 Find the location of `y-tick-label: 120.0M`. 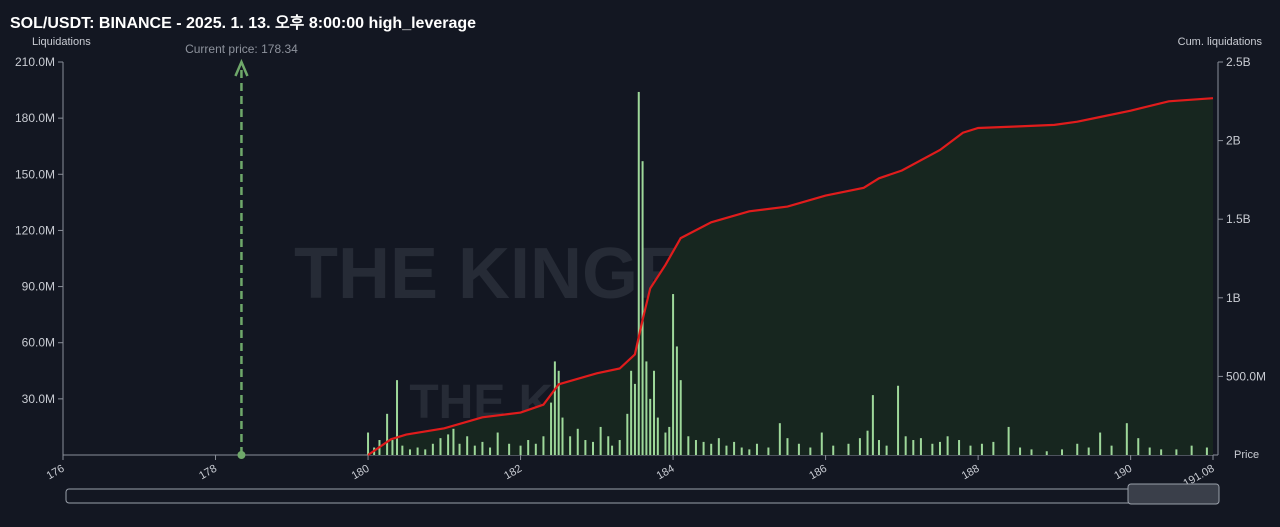

y-tick-label: 120.0M is located at coordinates (35, 230).